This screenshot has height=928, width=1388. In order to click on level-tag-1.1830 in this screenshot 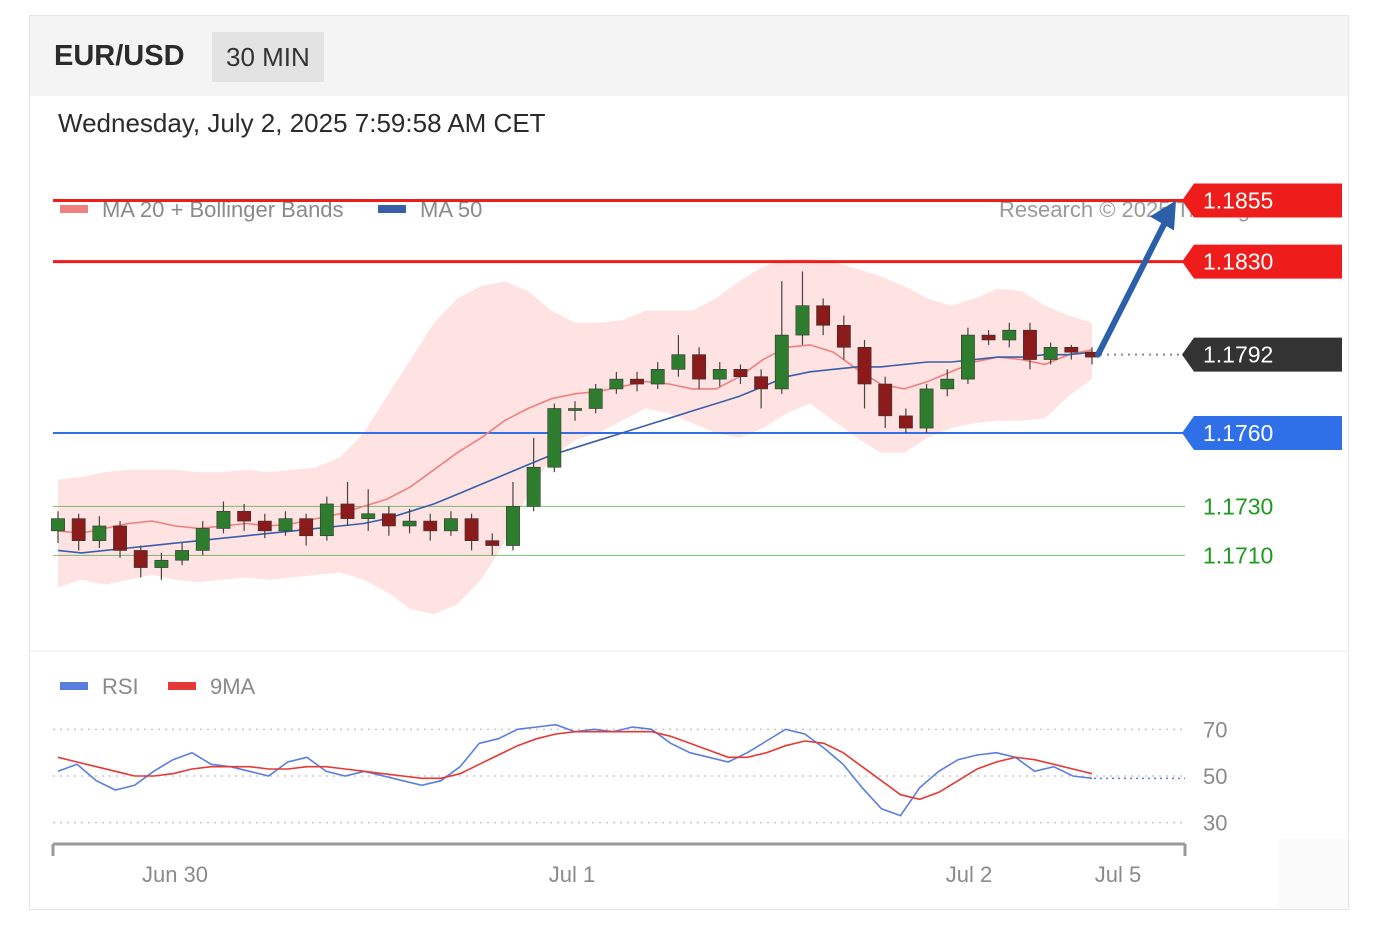, I will do `click(1262, 261)`.